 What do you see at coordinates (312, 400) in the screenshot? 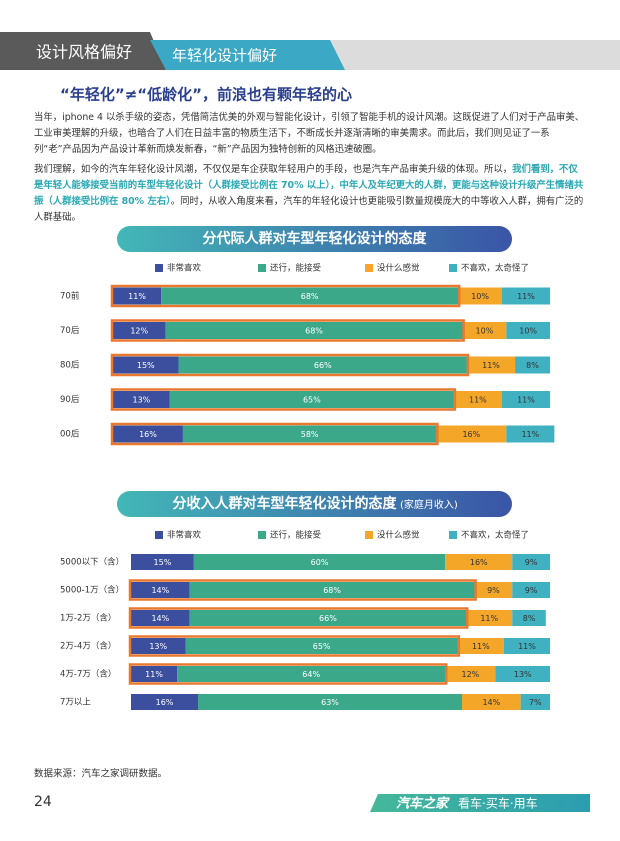
I see `value-label: 65%` at bounding box center [312, 400].